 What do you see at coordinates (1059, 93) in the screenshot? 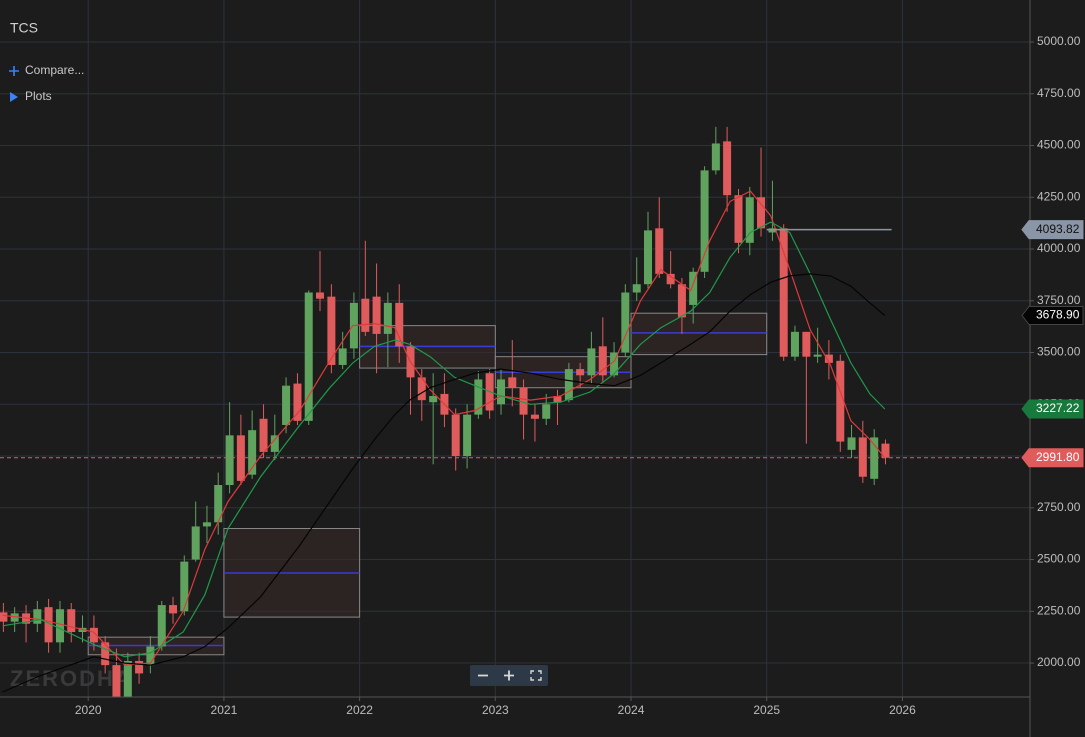
I see `y-tick-label: 4750.00` at bounding box center [1059, 93].